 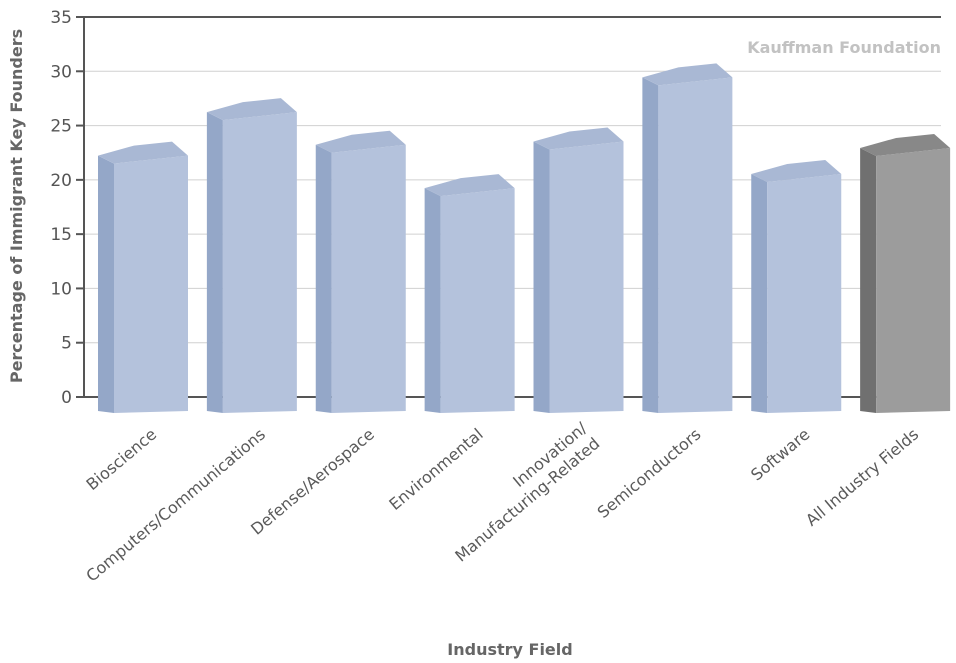 I want to click on x-tick-label: Bioscience, so click(x=121, y=459).